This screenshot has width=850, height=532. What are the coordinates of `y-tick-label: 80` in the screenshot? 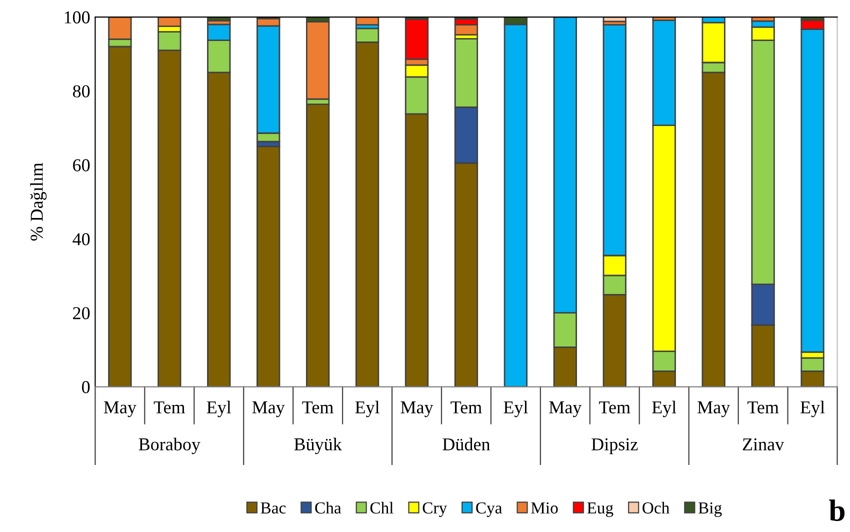 It's located at (81, 91).